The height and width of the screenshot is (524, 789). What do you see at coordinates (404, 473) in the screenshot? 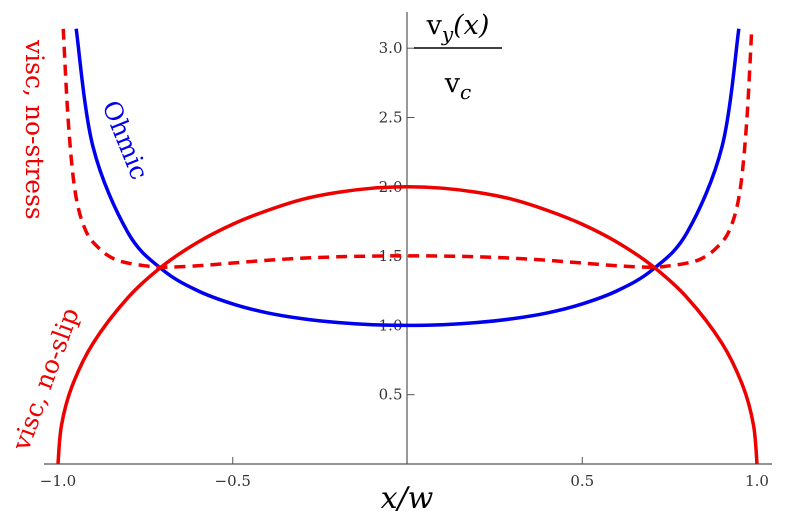
I see `x-ticks: −1.0 −0.5 0.5 1.0` at bounding box center [404, 473].